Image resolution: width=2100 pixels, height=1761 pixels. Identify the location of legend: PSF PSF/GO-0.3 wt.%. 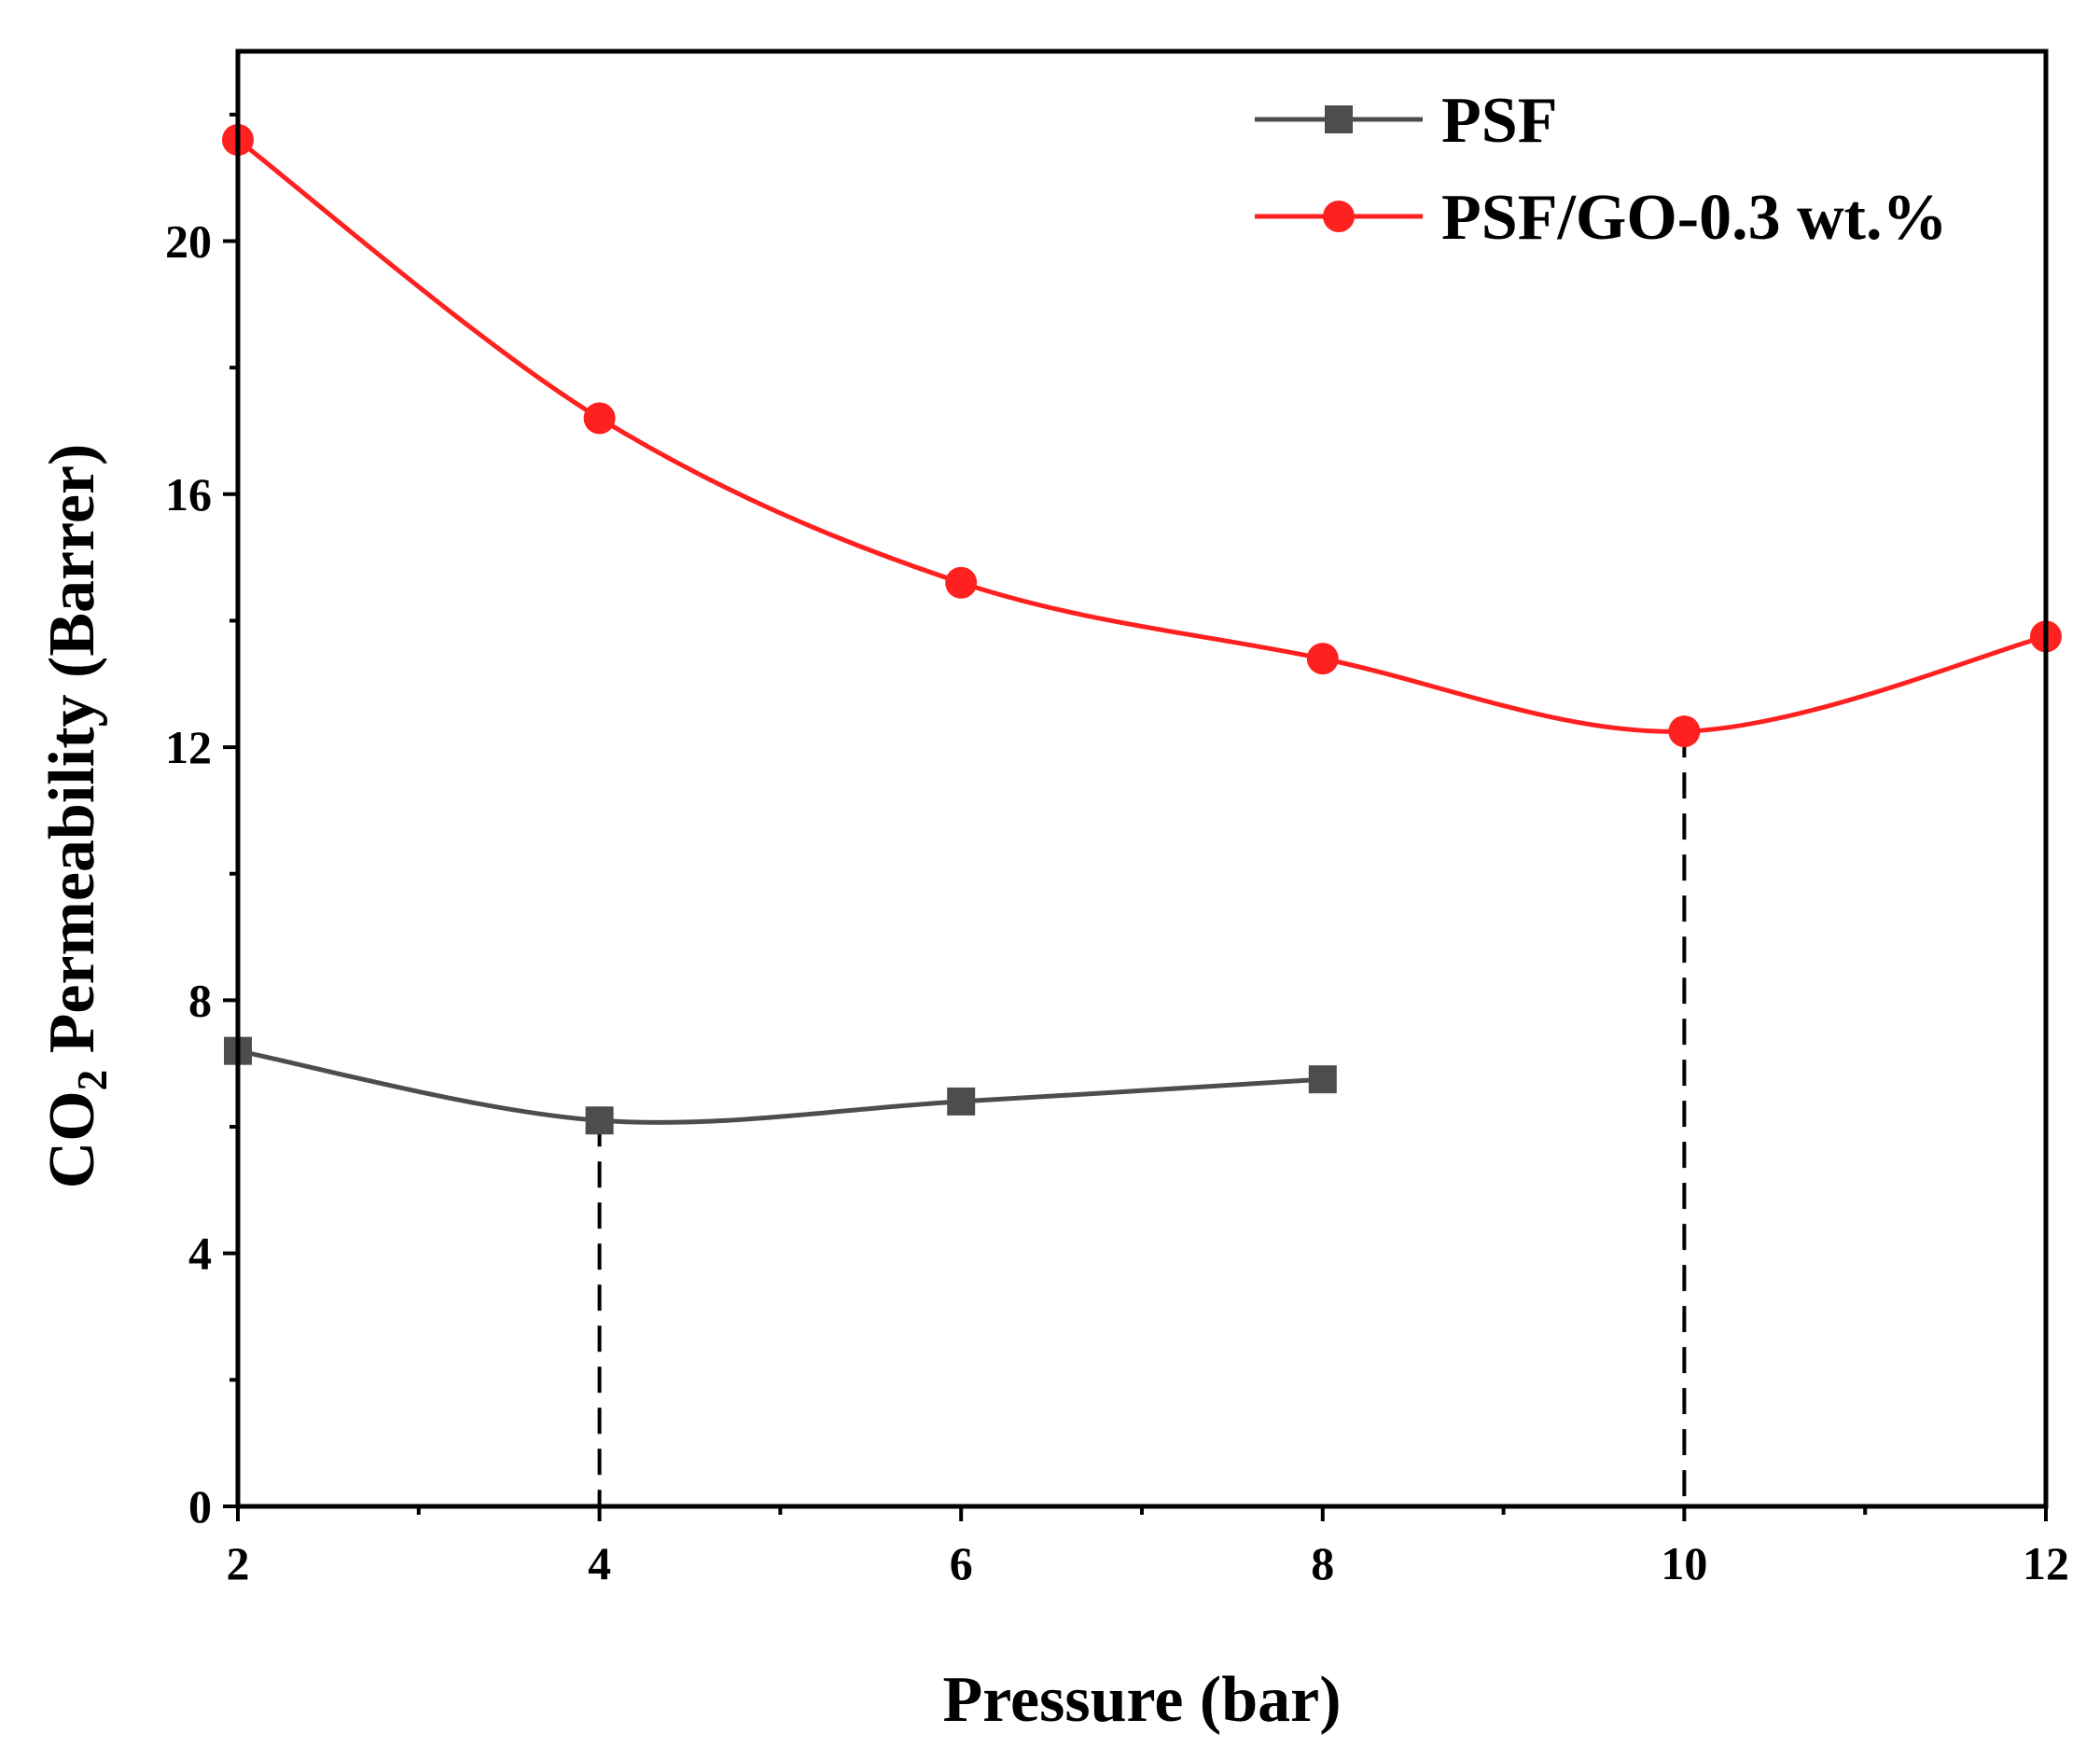
(1601, 169).